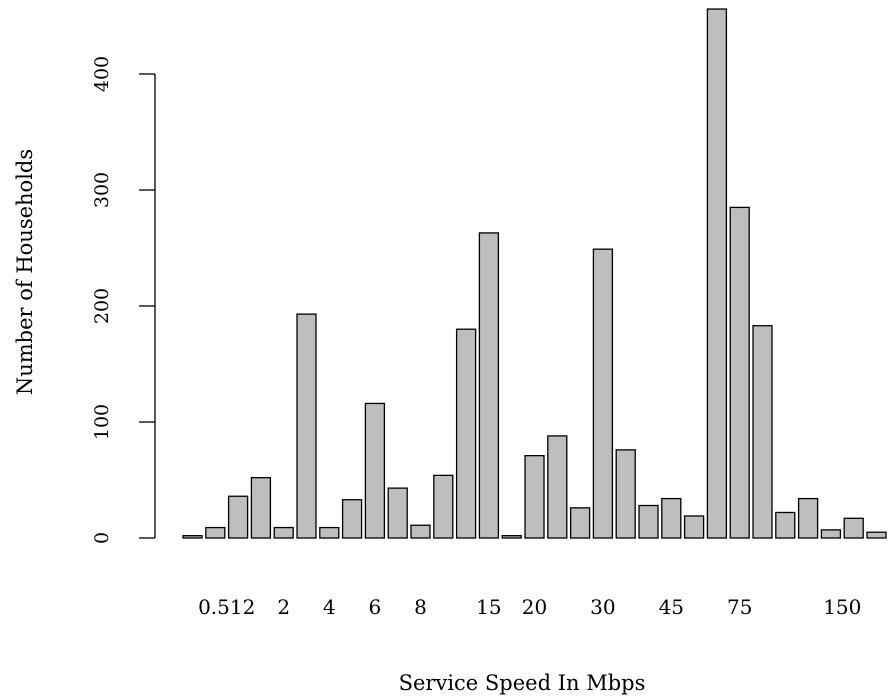 Image resolution: width=890 pixels, height=700 pixels. Describe the element at coordinates (420, 607) in the screenshot. I see `x-tick-label: 8` at that location.